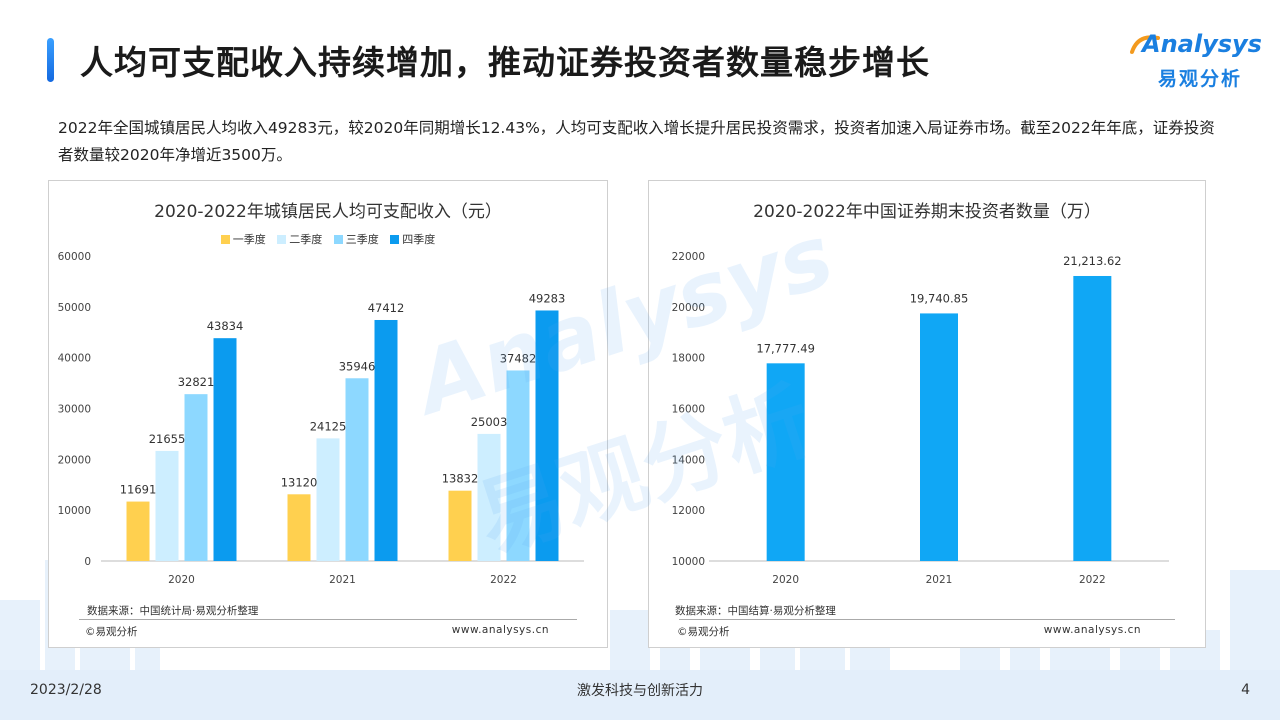 Image resolution: width=1280 pixels, height=720 pixels. What do you see at coordinates (1245, 690) in the screenshot?
I see `page-number: 4` at bounding box center [1245, 690].